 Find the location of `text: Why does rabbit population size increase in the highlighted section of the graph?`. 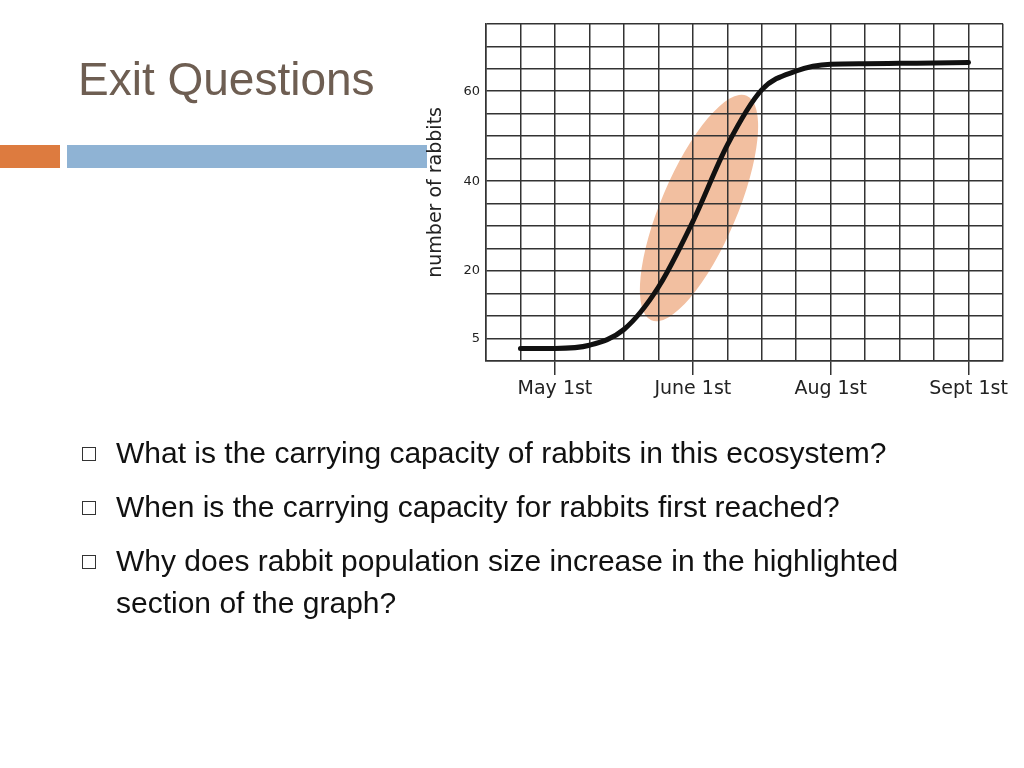

text: Why does rabbit population size increase in the highlighted section of the graph? is located at coordinates (507, 582).